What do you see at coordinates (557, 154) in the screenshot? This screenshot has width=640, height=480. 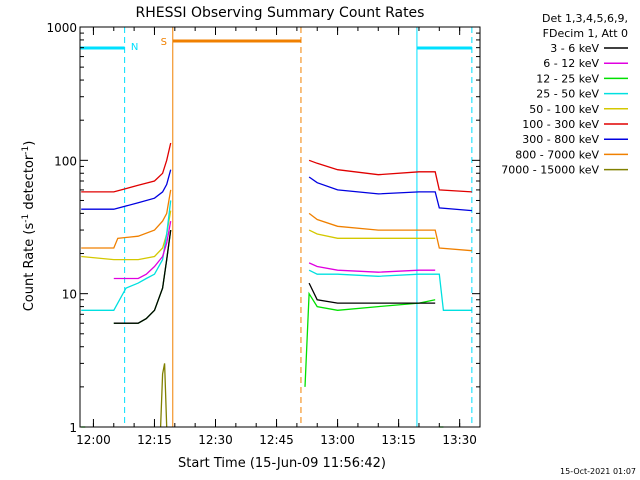 I see `legend-entry-label: 800 - 7000 keV` at bounding box center [557, 154].